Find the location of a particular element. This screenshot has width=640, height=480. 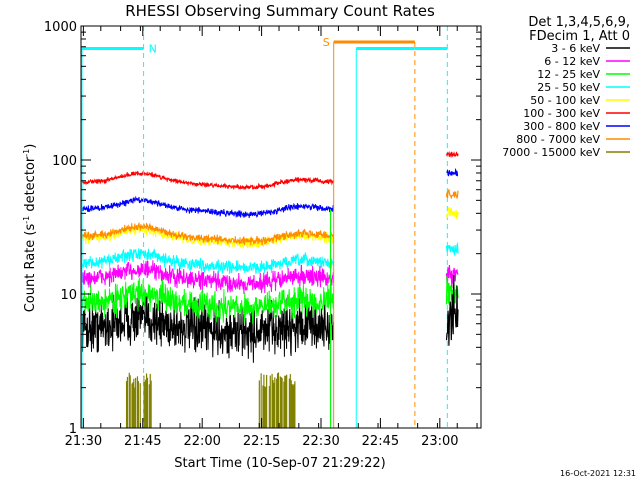

y-tick-label: 1000 is located at coordinates (60, 27).